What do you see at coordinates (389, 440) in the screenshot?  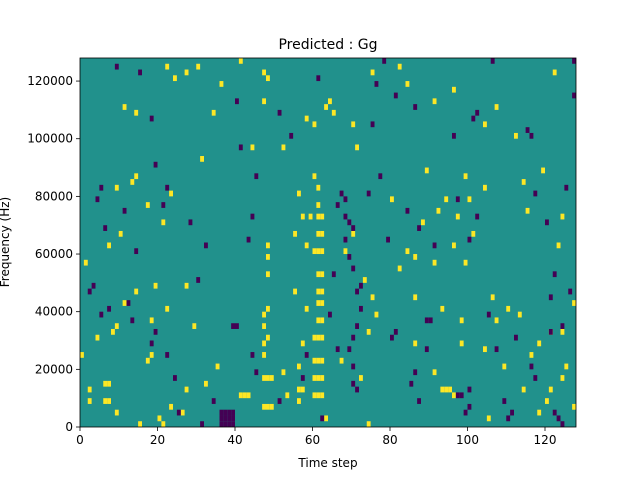 I see `x-tick-label: 80` at bounding box center [389, 440].